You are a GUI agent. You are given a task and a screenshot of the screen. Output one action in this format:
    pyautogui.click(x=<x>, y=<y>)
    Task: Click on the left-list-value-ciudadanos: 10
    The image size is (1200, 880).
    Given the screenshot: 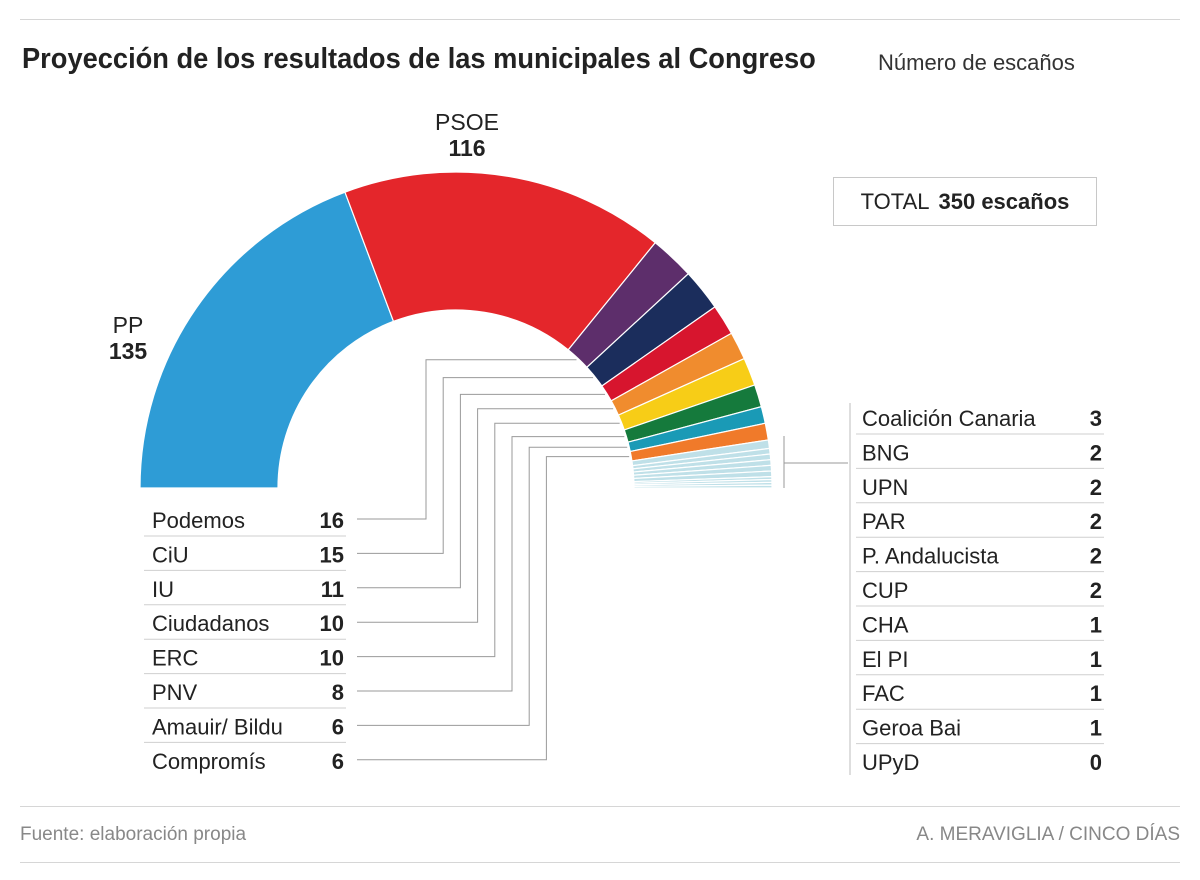 What is the action you would take?
    pyautogui.click(x=332, y=623)
    